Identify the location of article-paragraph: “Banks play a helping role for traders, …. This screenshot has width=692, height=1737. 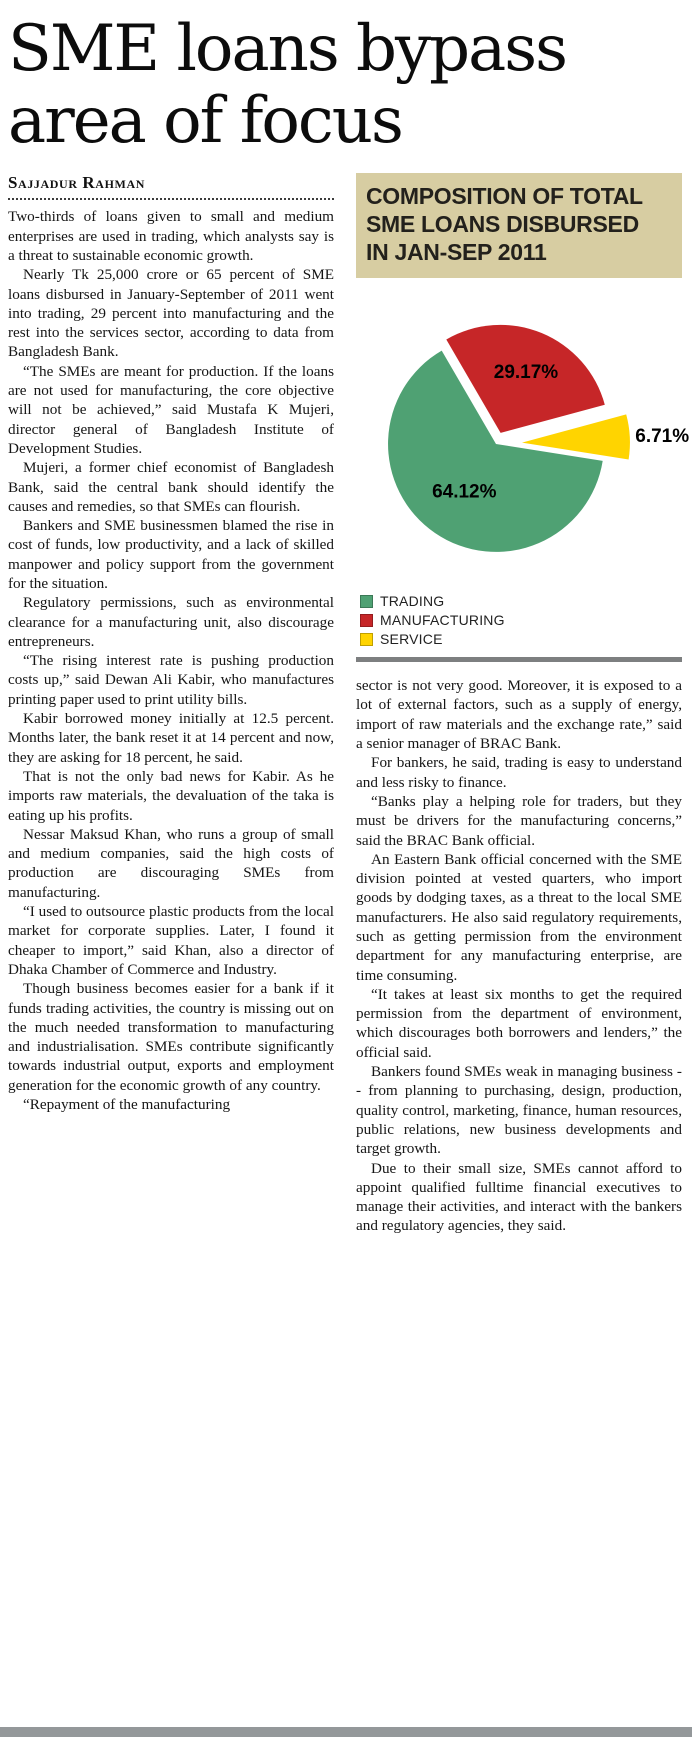
(519, 820).